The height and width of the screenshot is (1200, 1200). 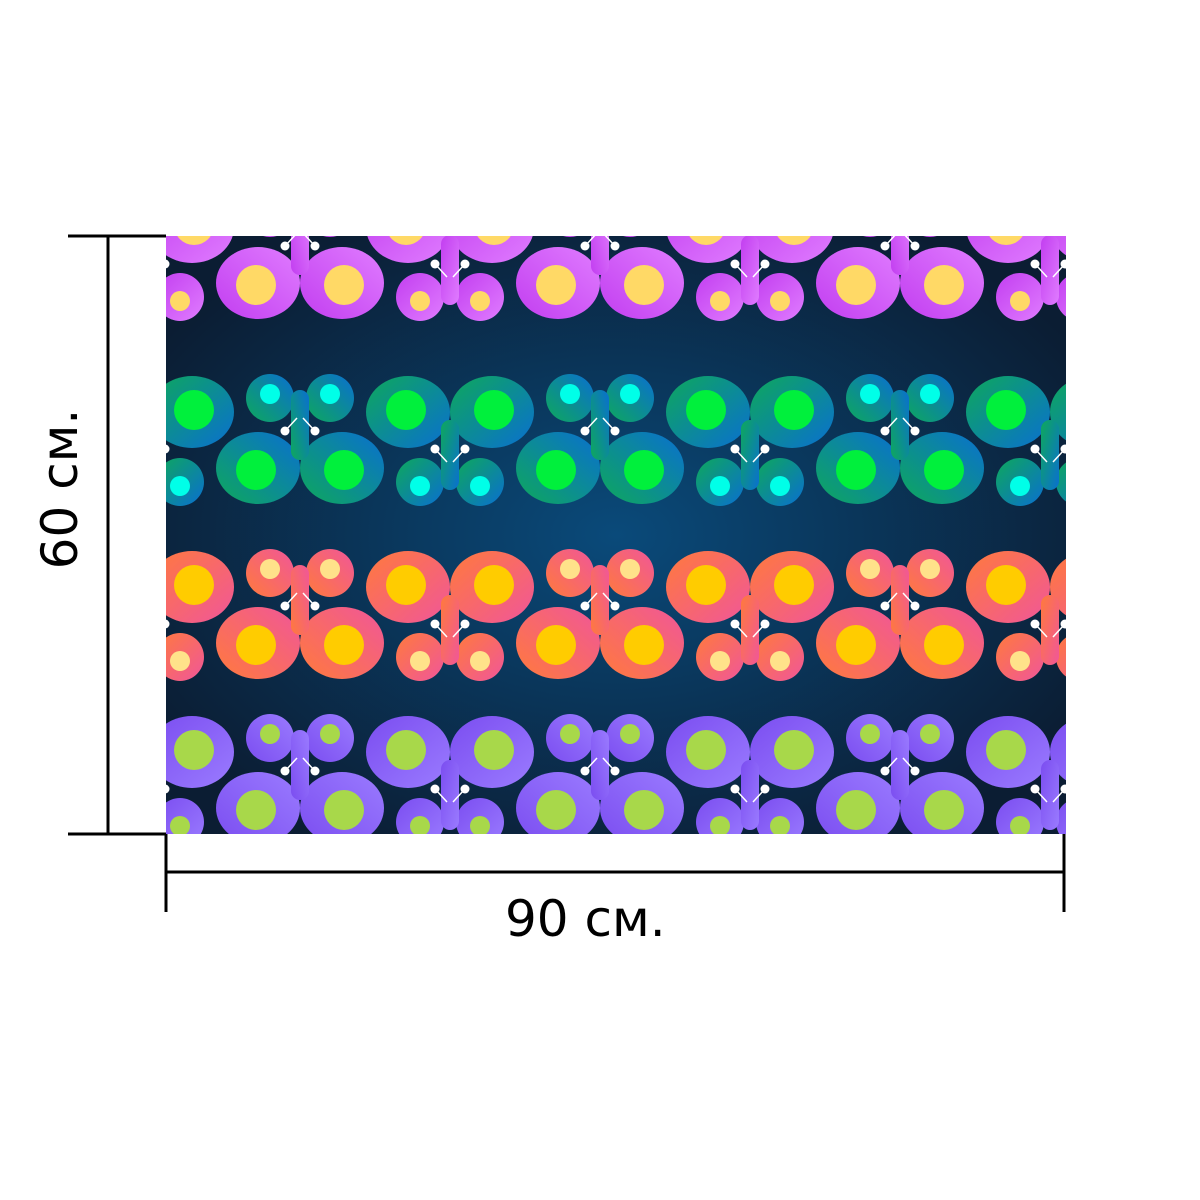 I want to click on width-label: 90 см., so click(x=585, y=919).